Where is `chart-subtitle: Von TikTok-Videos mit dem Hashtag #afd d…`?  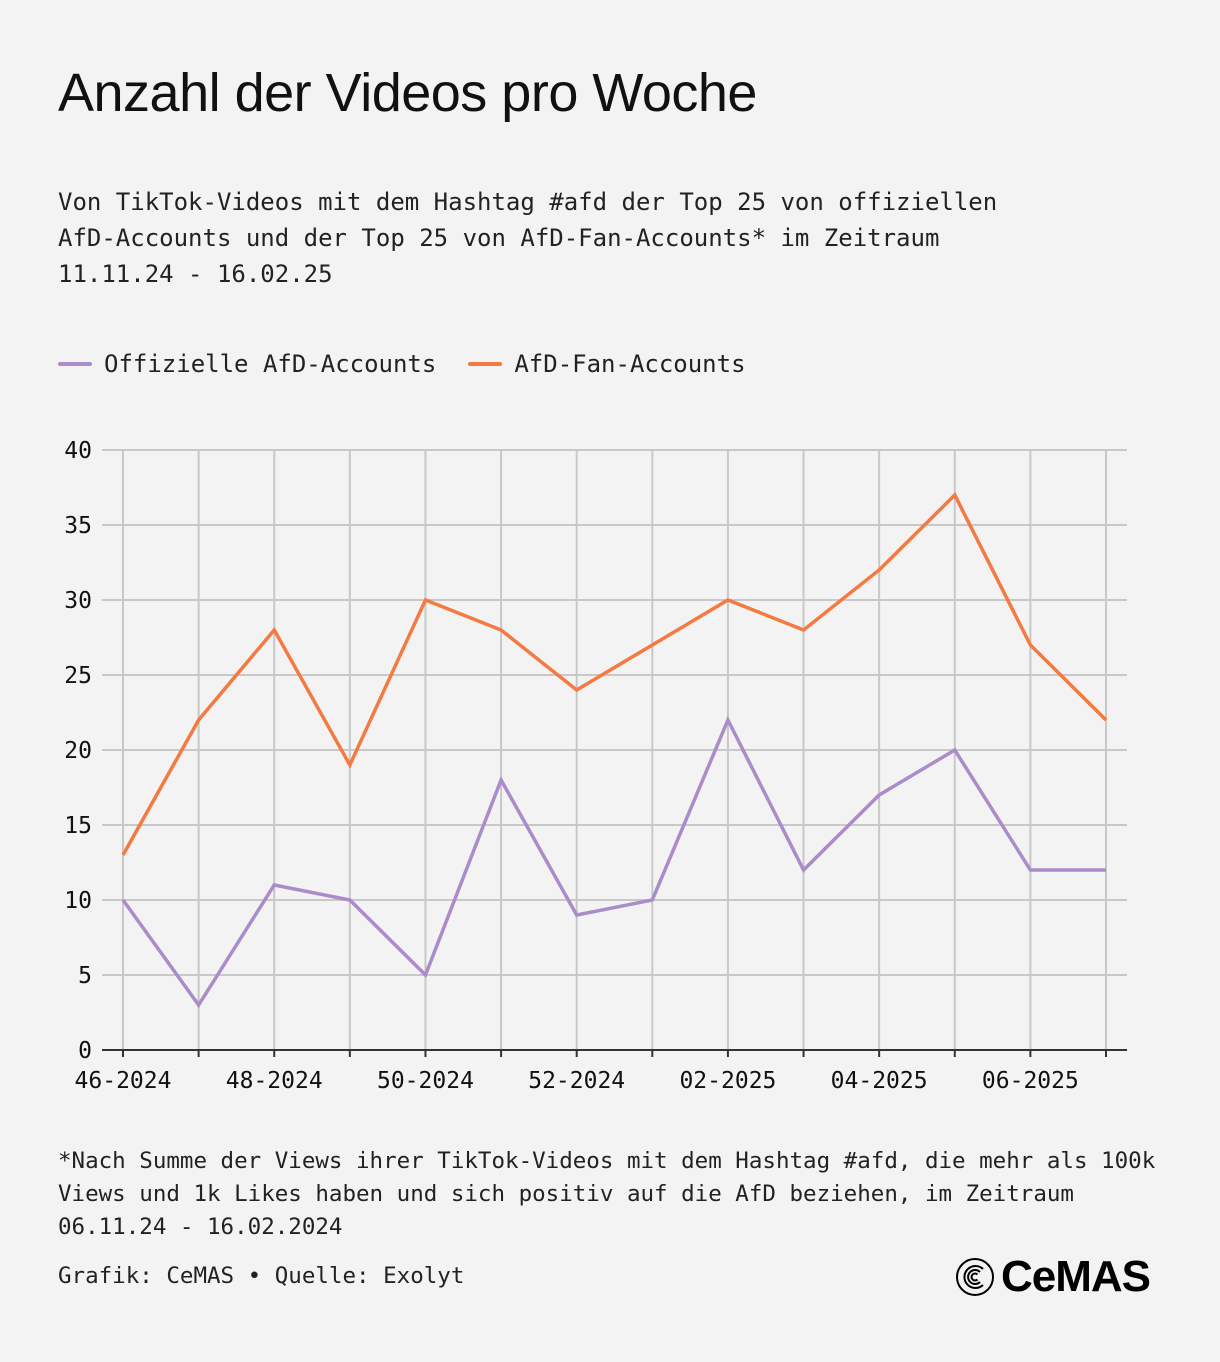
chart-subtitle: Von TikTok-Videos mit dem Hashtag #afd d… is located at coordinates (528, 238).